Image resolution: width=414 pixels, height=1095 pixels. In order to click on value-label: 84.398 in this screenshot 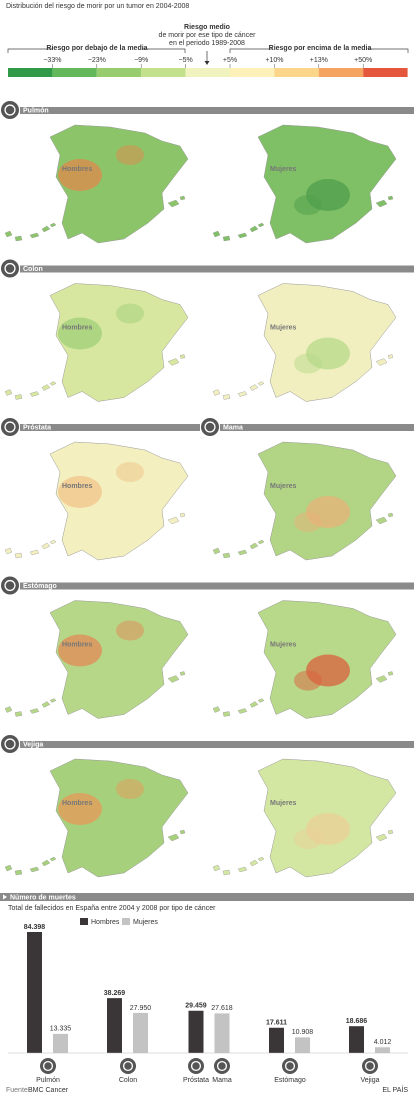, I will do `click(35, 927)`.